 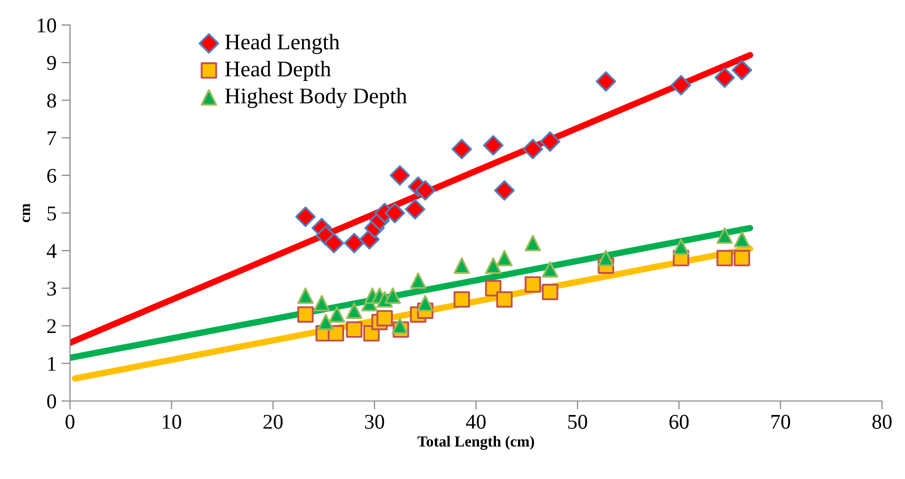 I want to click on y-tick-label: 8, so click(x=51, y=101).